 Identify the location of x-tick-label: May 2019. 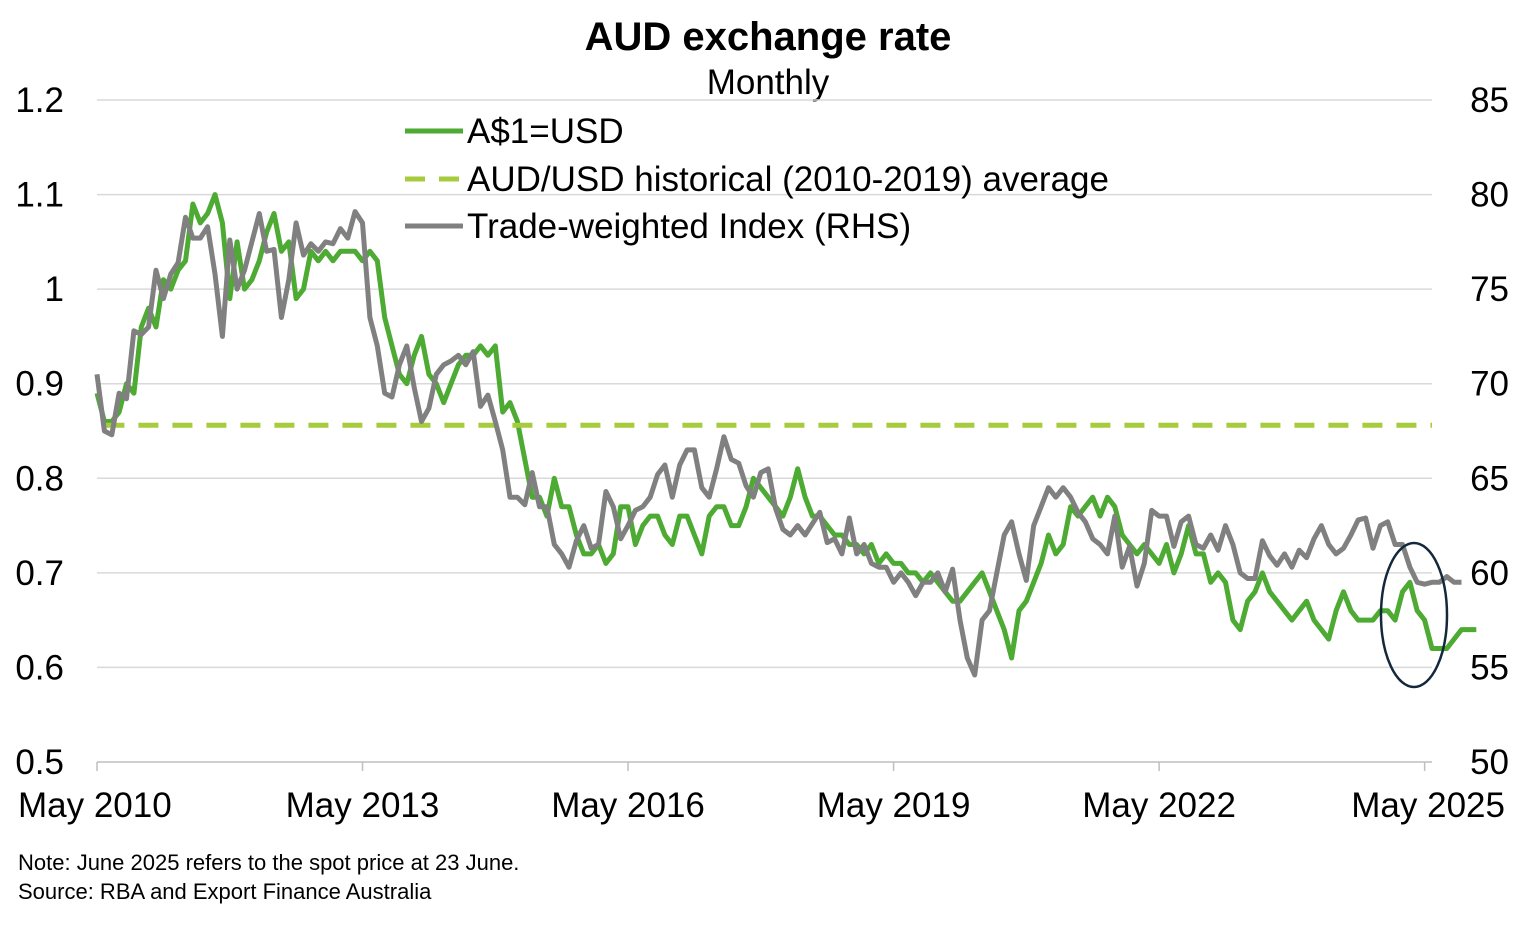
(894, 805).